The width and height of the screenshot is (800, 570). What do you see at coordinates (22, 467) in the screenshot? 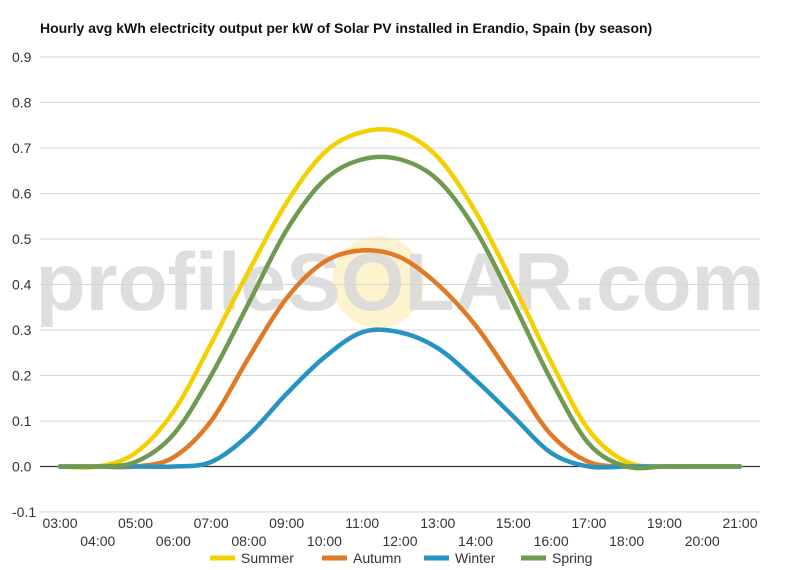
I see `y-tick-label: 0.0` at bounding box center [22, 467].